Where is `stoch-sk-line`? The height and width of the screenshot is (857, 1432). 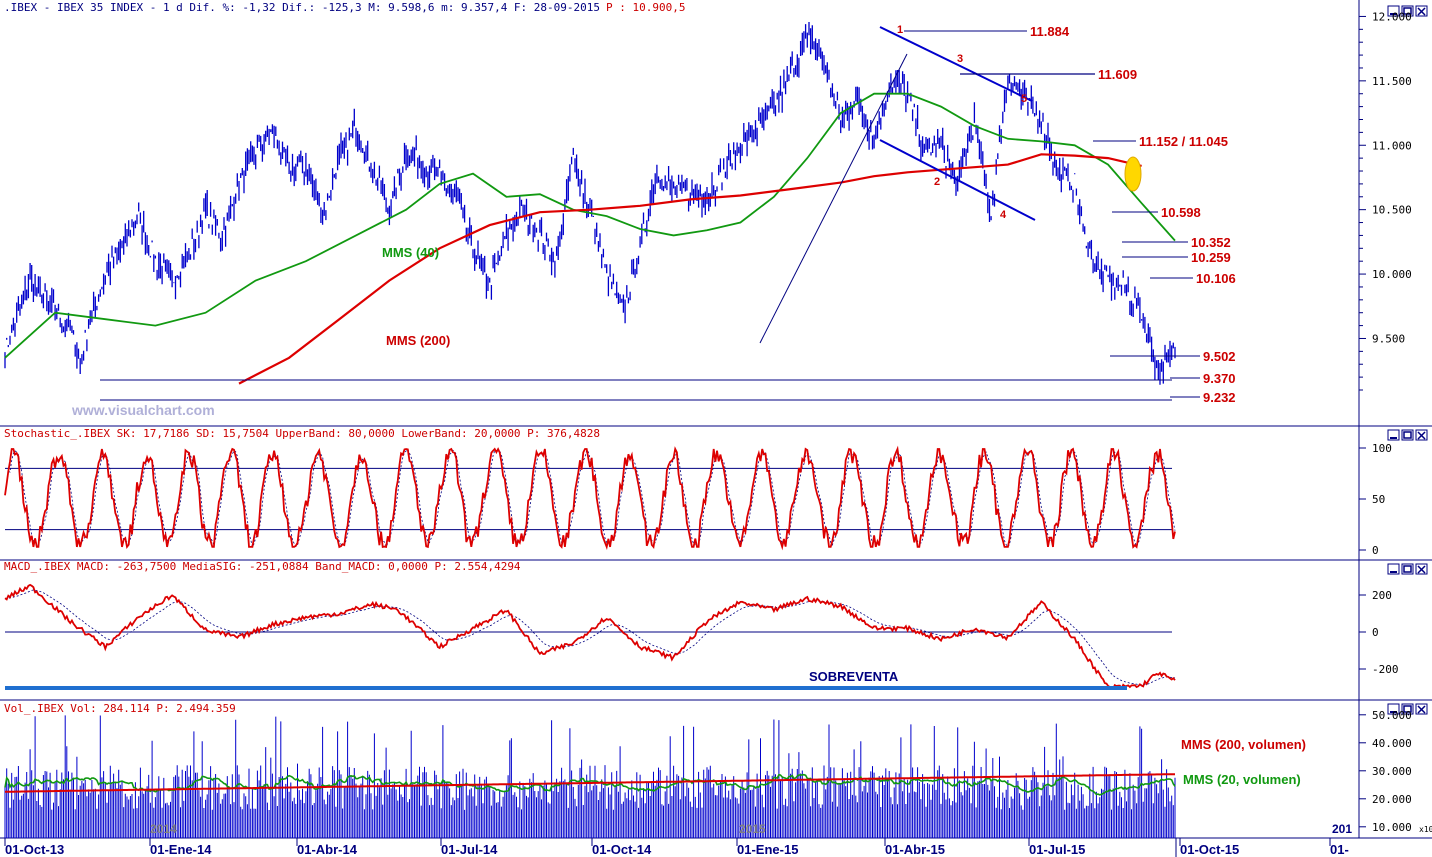
stoch-sk-line is located at coordinates (590, 498).